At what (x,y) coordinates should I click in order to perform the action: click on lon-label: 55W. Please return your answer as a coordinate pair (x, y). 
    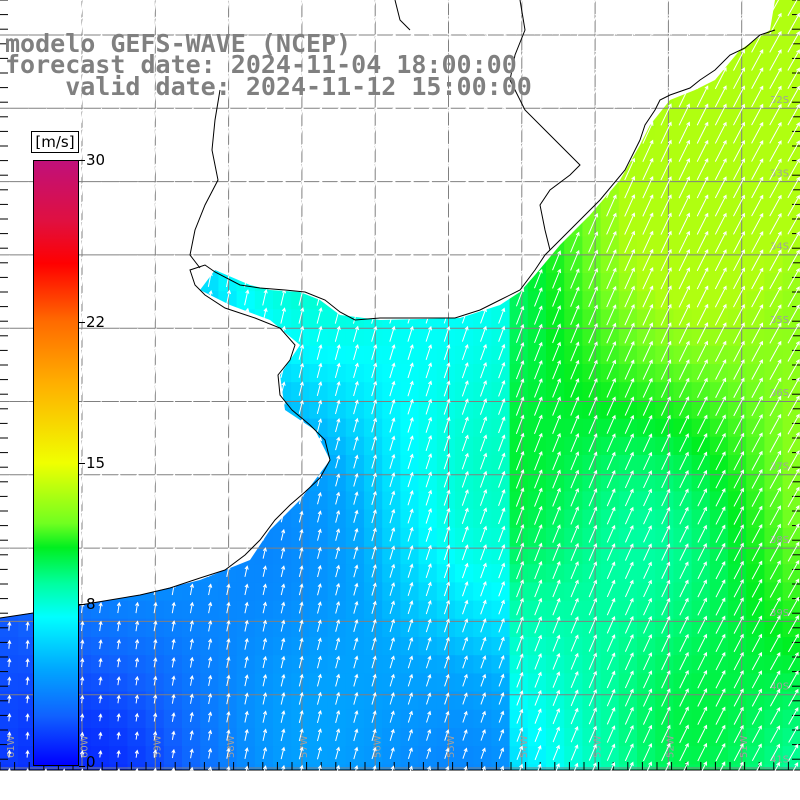
    Looking at the image, I should click on (451, 746).